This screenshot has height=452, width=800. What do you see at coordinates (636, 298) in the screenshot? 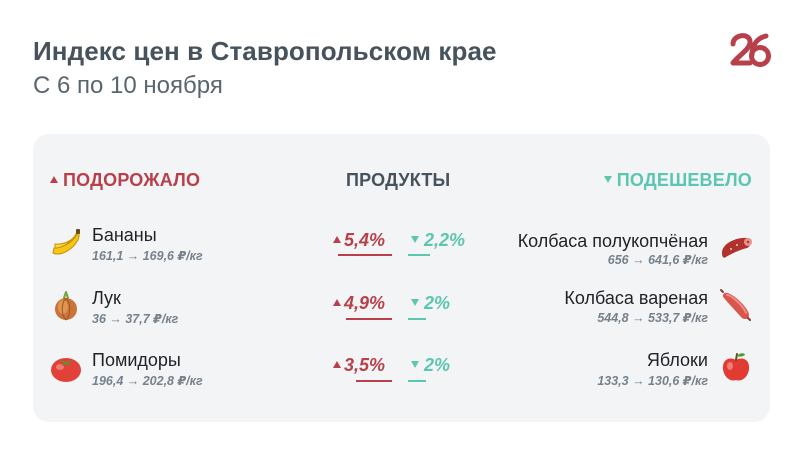
I see `product-name: Колбаса вареная` at bounding box center [636, 298].